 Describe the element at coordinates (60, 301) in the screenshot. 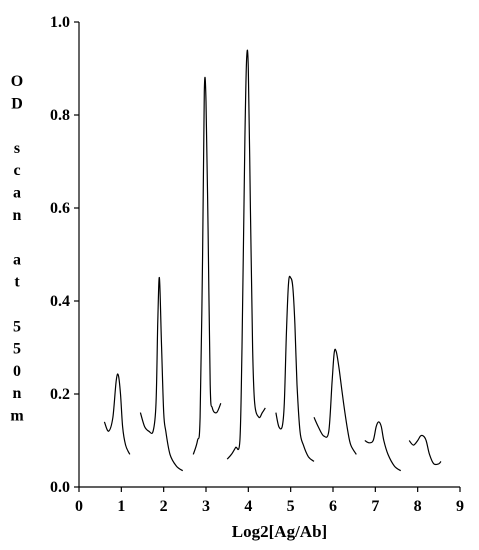

I see `y-tick-label: 0.4` at that location.